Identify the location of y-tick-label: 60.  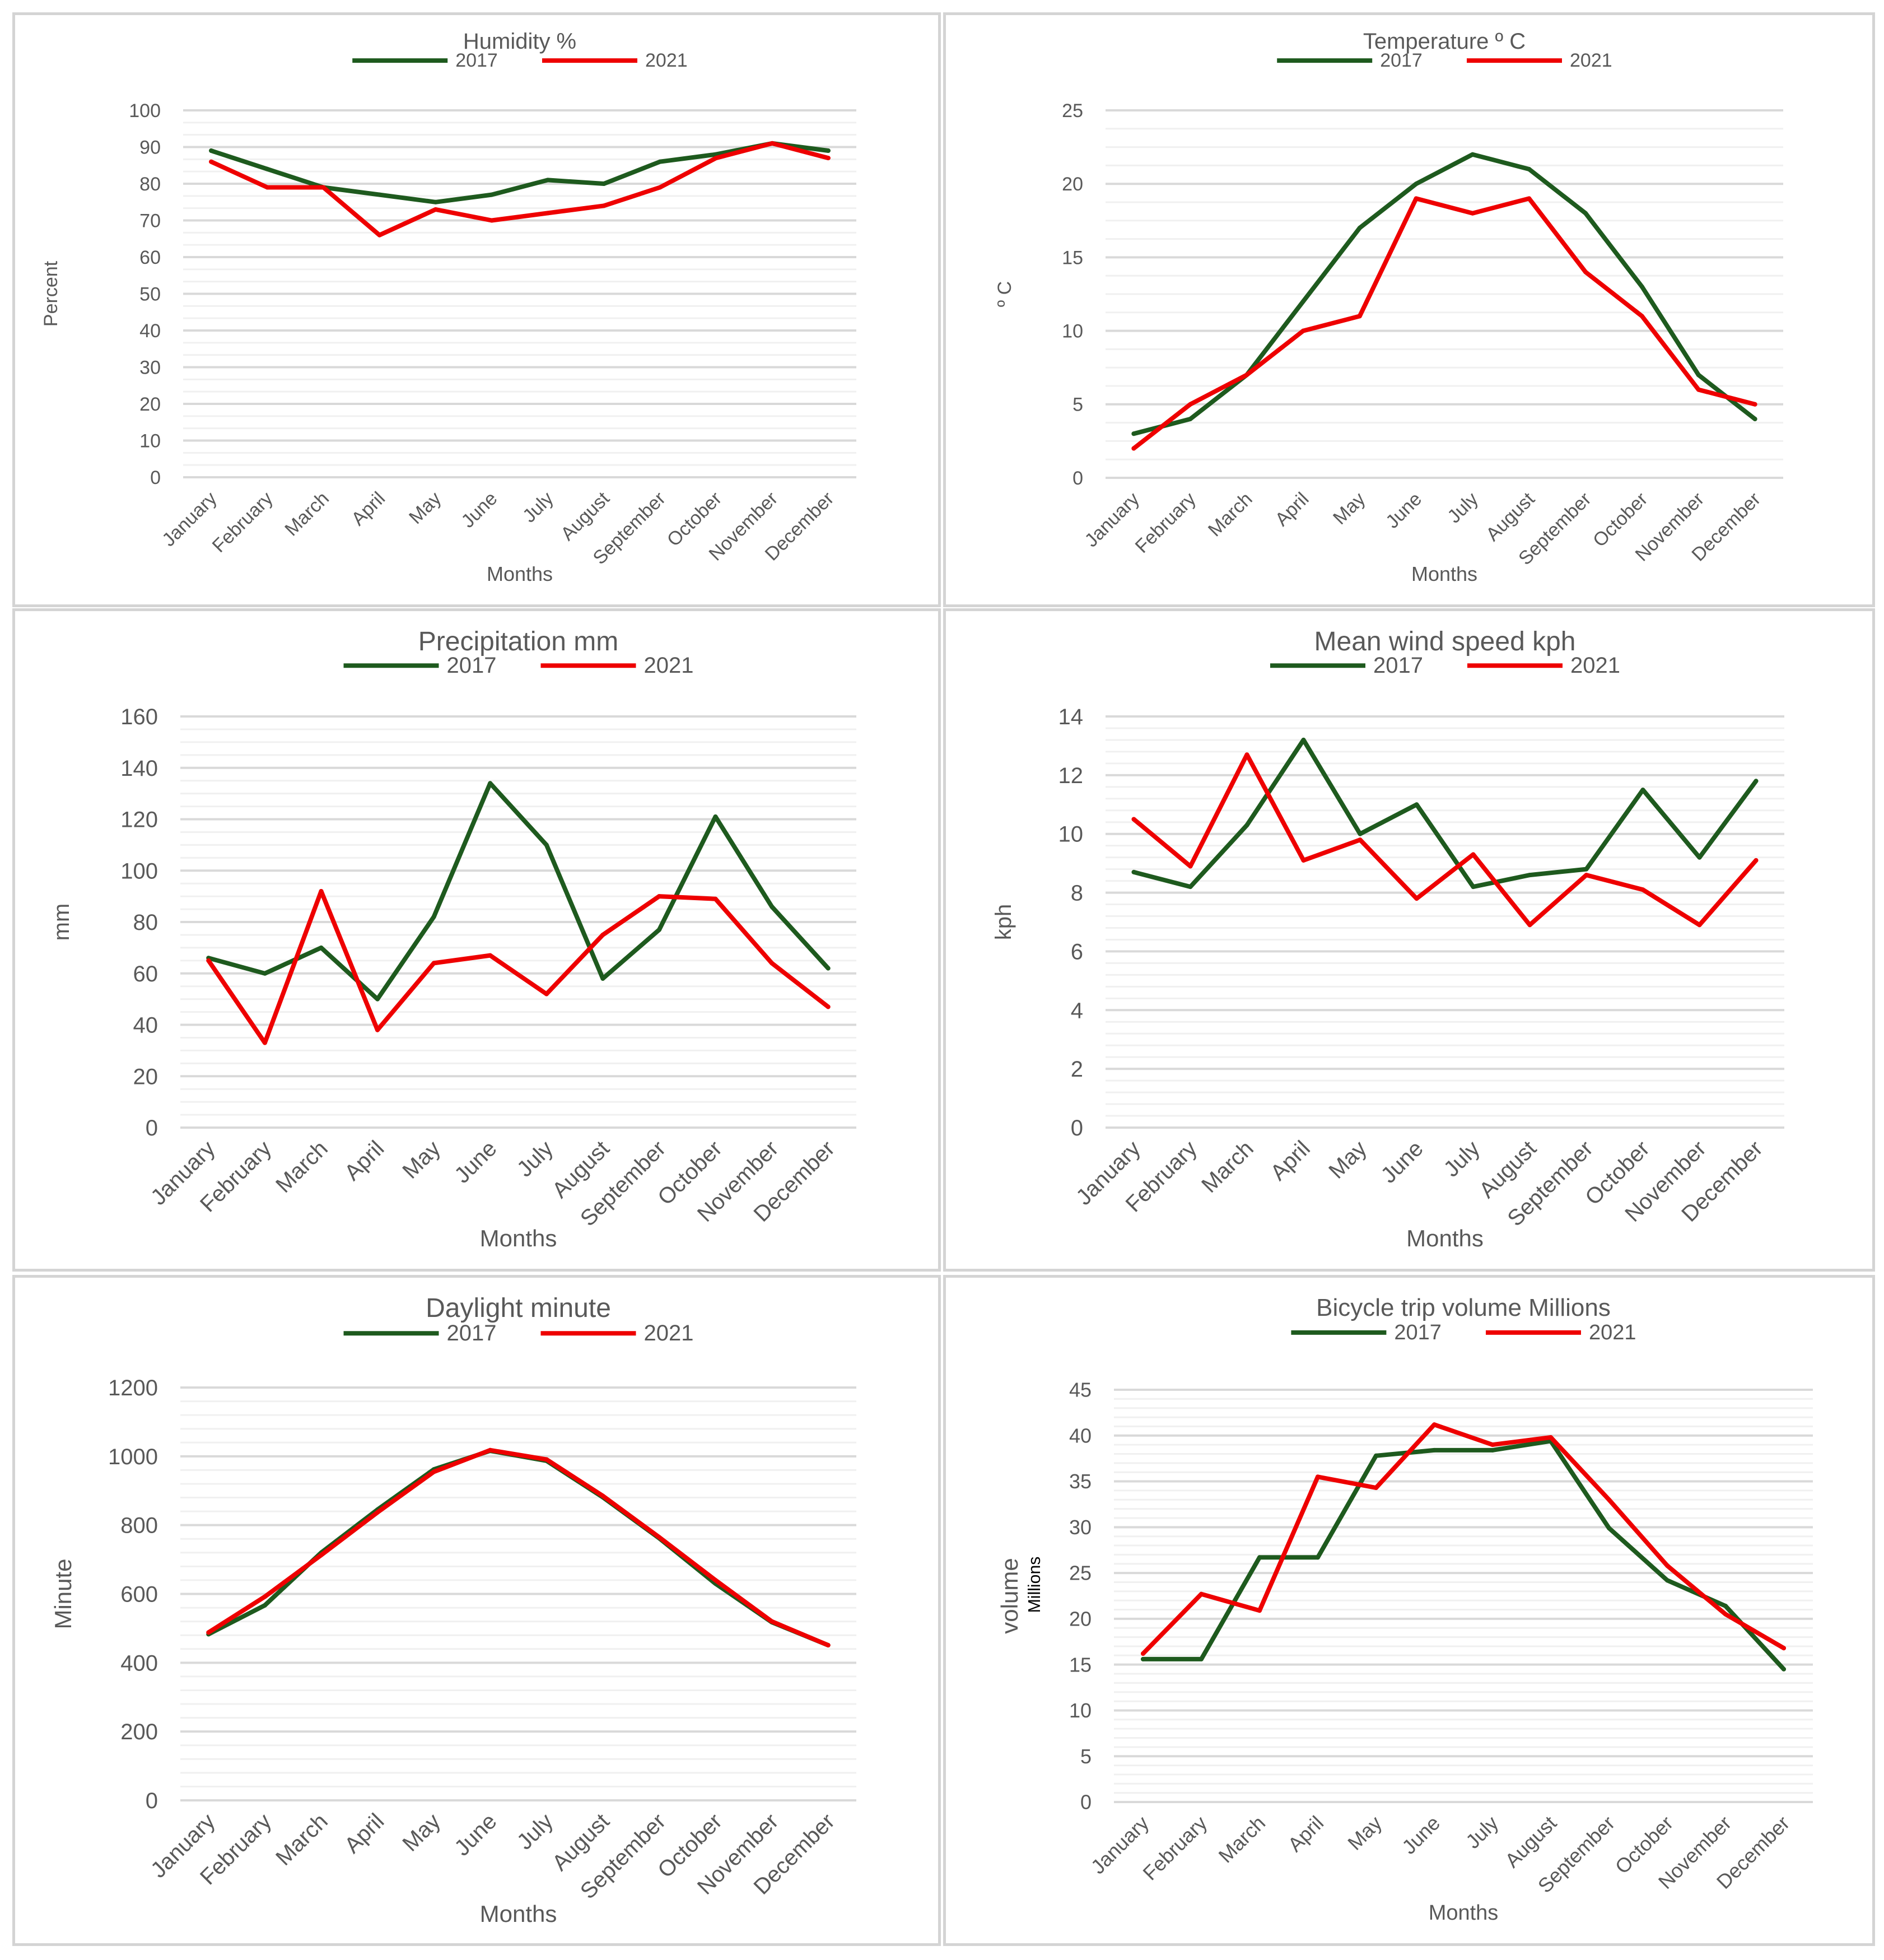
(150, 257).